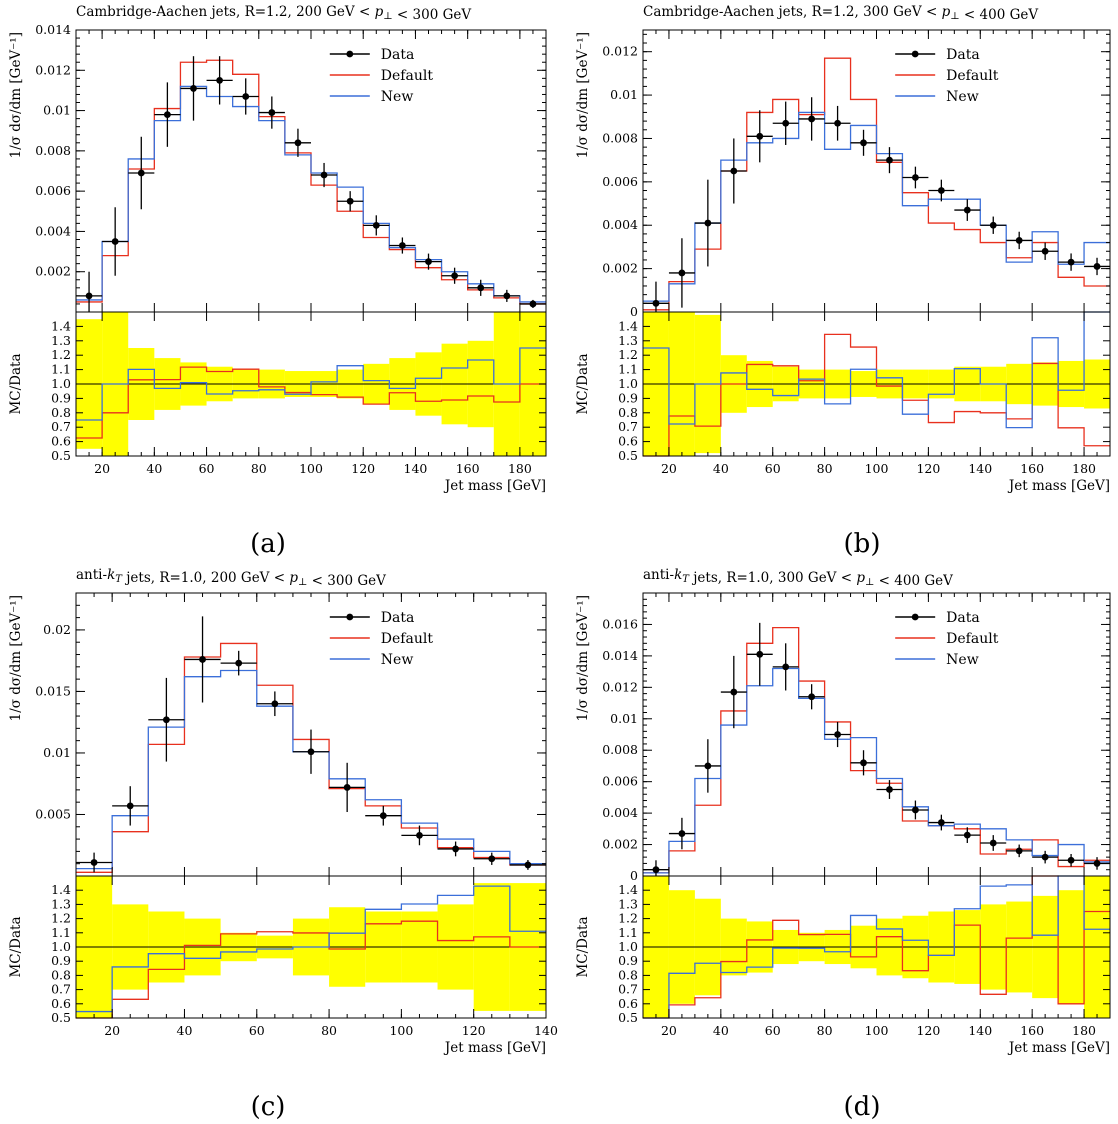  Describe the element at coordinates (53, 690) in the screenshot. I see `y-tick-label: 0.015` at that location.